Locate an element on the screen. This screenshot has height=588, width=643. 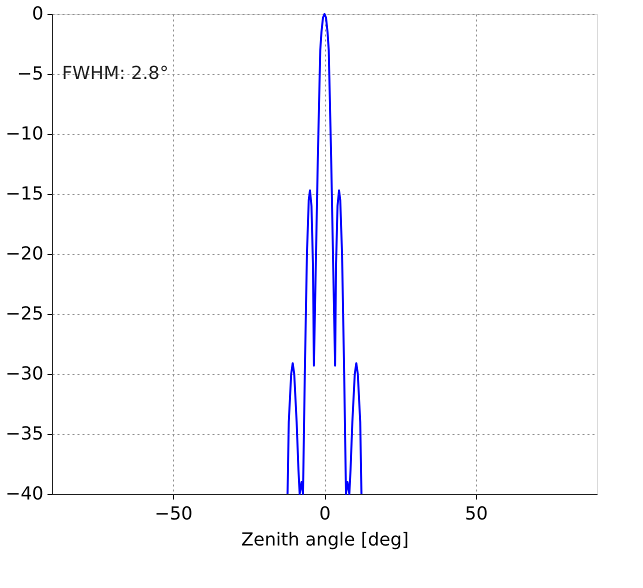
y-tick-label: −15 is located at coordinates (25, 194).